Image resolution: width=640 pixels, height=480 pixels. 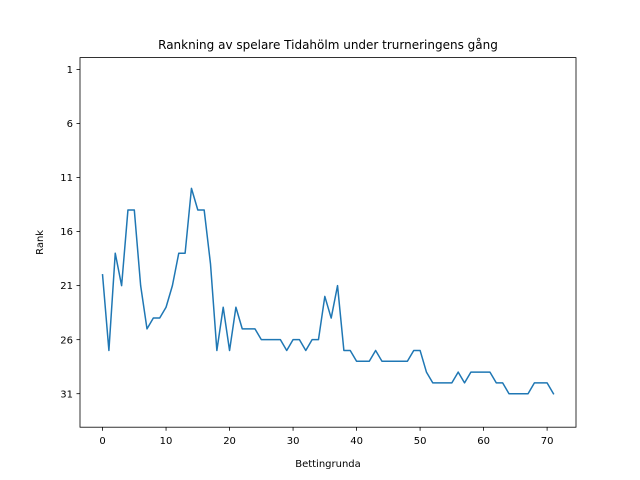 I want to click on y-axis-label: Rank, so click(x=40, y=242).